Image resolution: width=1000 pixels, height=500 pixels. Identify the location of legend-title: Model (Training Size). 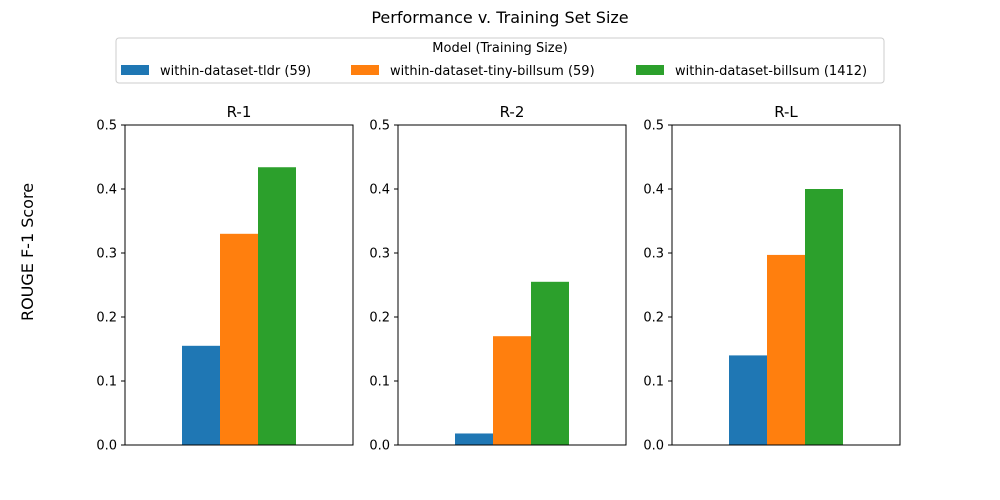
(499, 48).